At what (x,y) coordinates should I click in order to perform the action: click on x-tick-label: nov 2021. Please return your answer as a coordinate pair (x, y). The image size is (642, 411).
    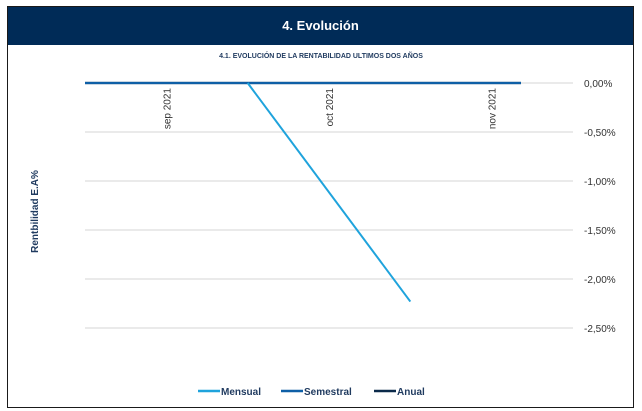
    Looking at the image, I should click on (493, 109).